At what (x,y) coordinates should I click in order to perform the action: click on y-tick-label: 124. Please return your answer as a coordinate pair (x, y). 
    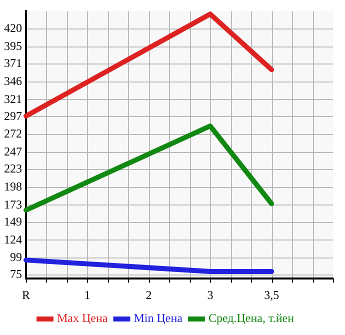
    Looking at the image, I should click on (13, 239).